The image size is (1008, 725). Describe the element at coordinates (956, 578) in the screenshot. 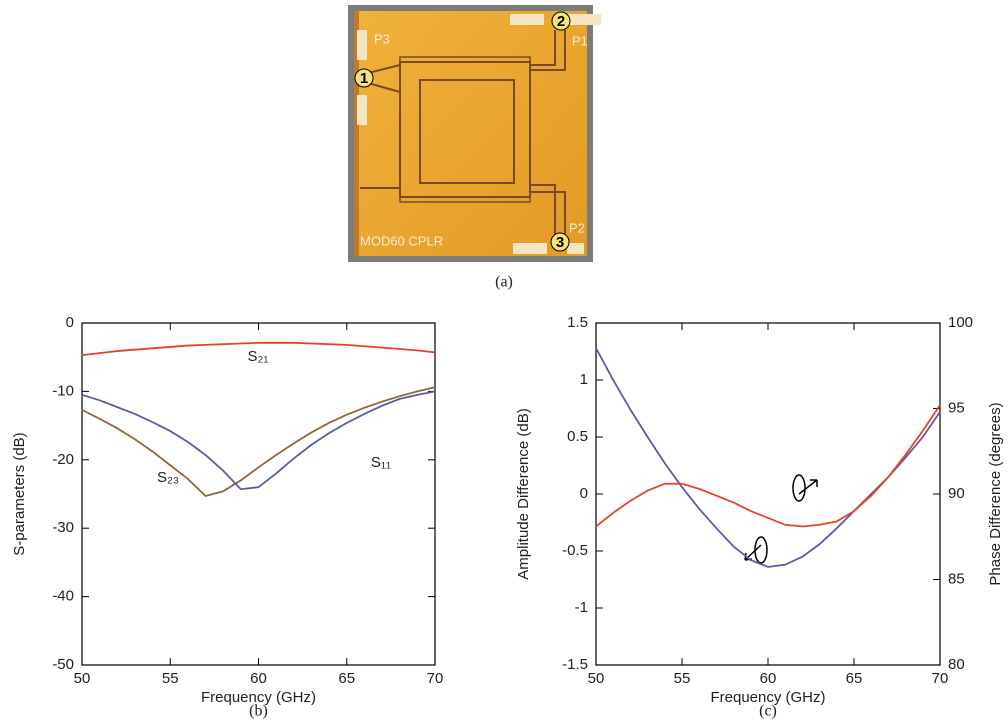

I see `y2-tick-label: 85` at that location.